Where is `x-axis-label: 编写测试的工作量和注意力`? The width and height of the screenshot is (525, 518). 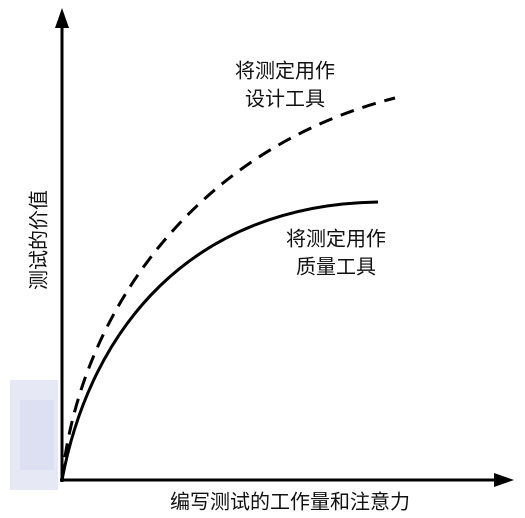 x-axis-label: 编写测试的工作量和注意力 is located at coordinates (290, 502).